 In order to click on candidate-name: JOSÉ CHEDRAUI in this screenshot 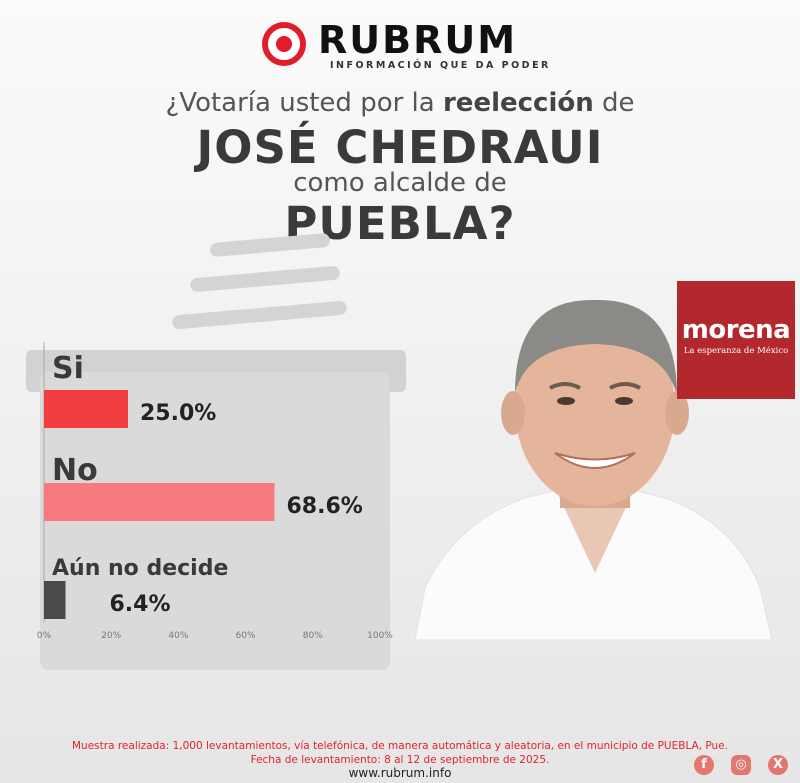, I will do `click(400, 147)`.